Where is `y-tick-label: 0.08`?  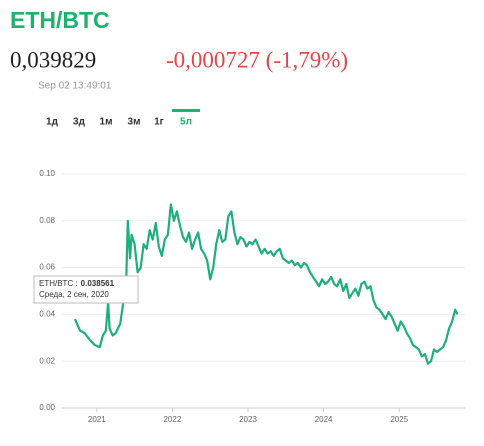 y-tick-label: 0.08 is located at coordinates (47, 220).